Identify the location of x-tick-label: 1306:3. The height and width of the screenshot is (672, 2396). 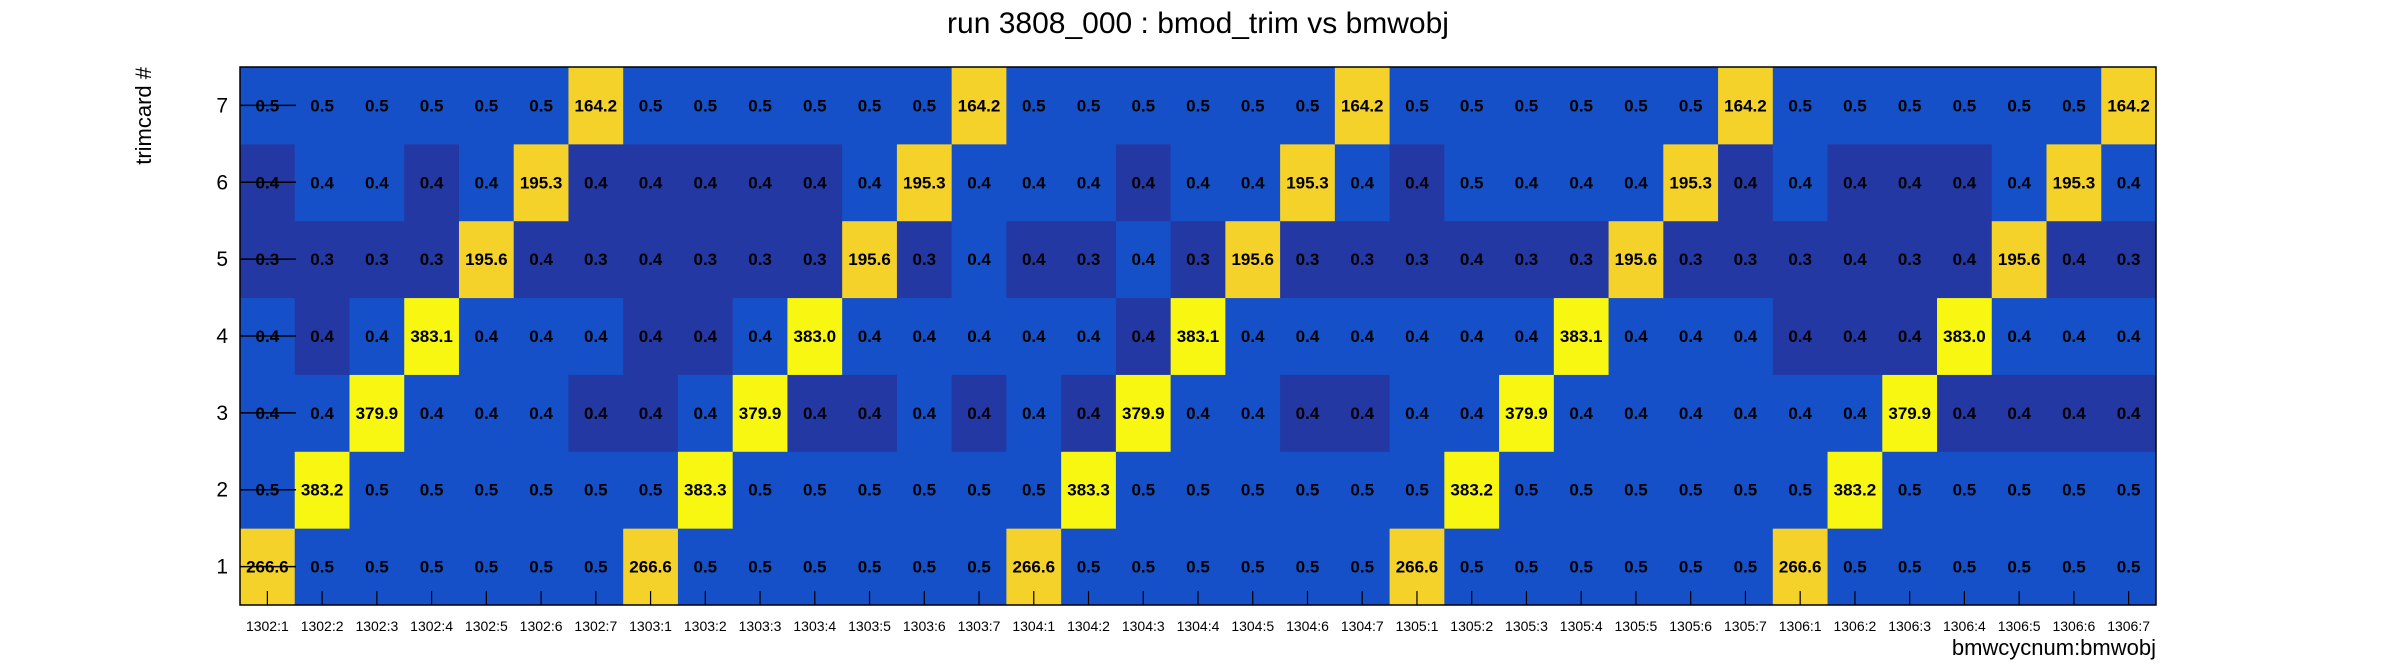
(1909, 626).